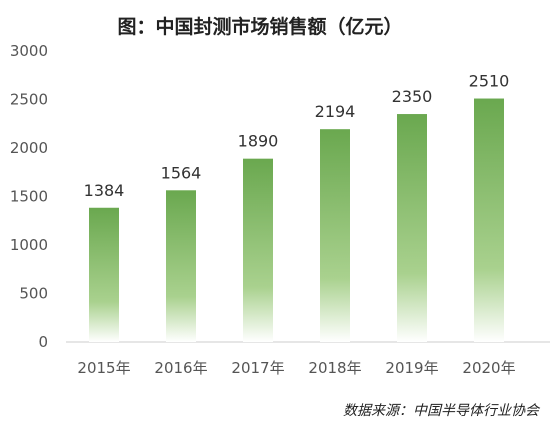 The height and width of the screenshot is (425, 557). I want to click on x-axis: 2015年 2016年 2017年 2018年 2019年 2020年, so click(296, 368).